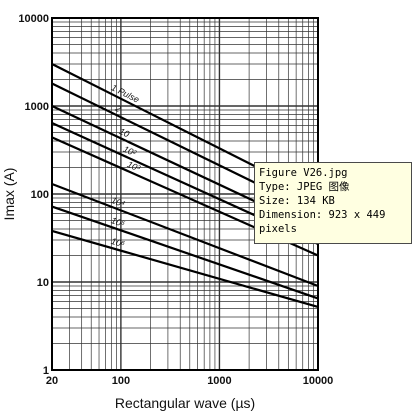 This screenshot has width=414, height=417. Describe the element at coordinates (118, 242) in the screenshot. I see `series-label: 10⁶` at that location.